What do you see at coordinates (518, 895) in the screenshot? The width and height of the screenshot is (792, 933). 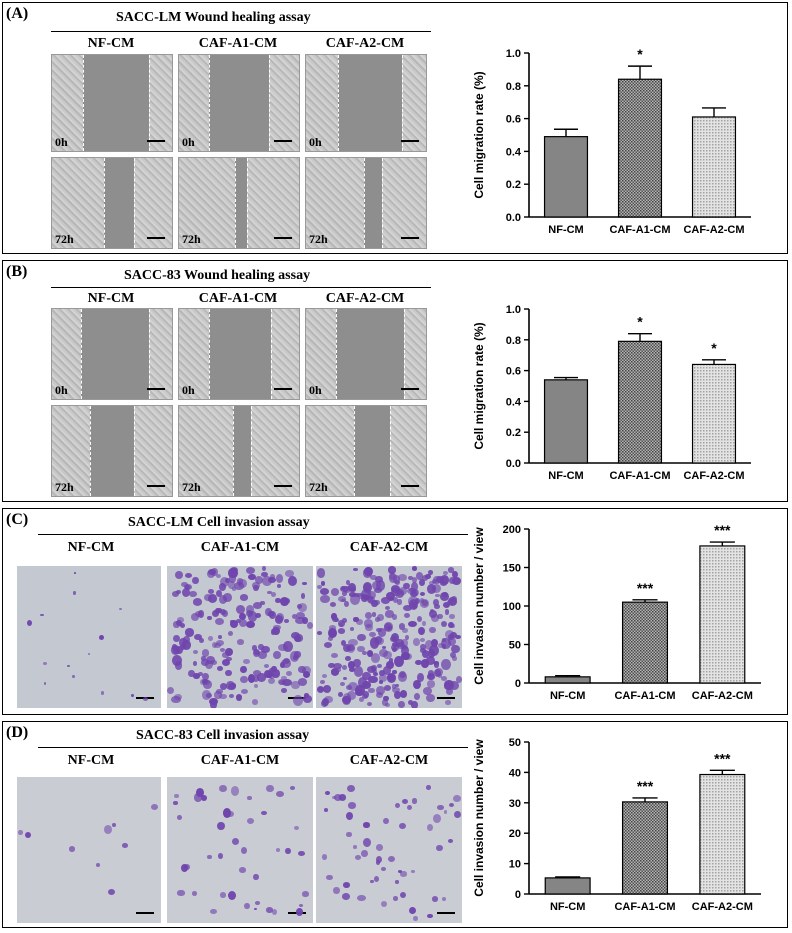 I see `y-tick-label: 0` at bounding box center [518, 895].